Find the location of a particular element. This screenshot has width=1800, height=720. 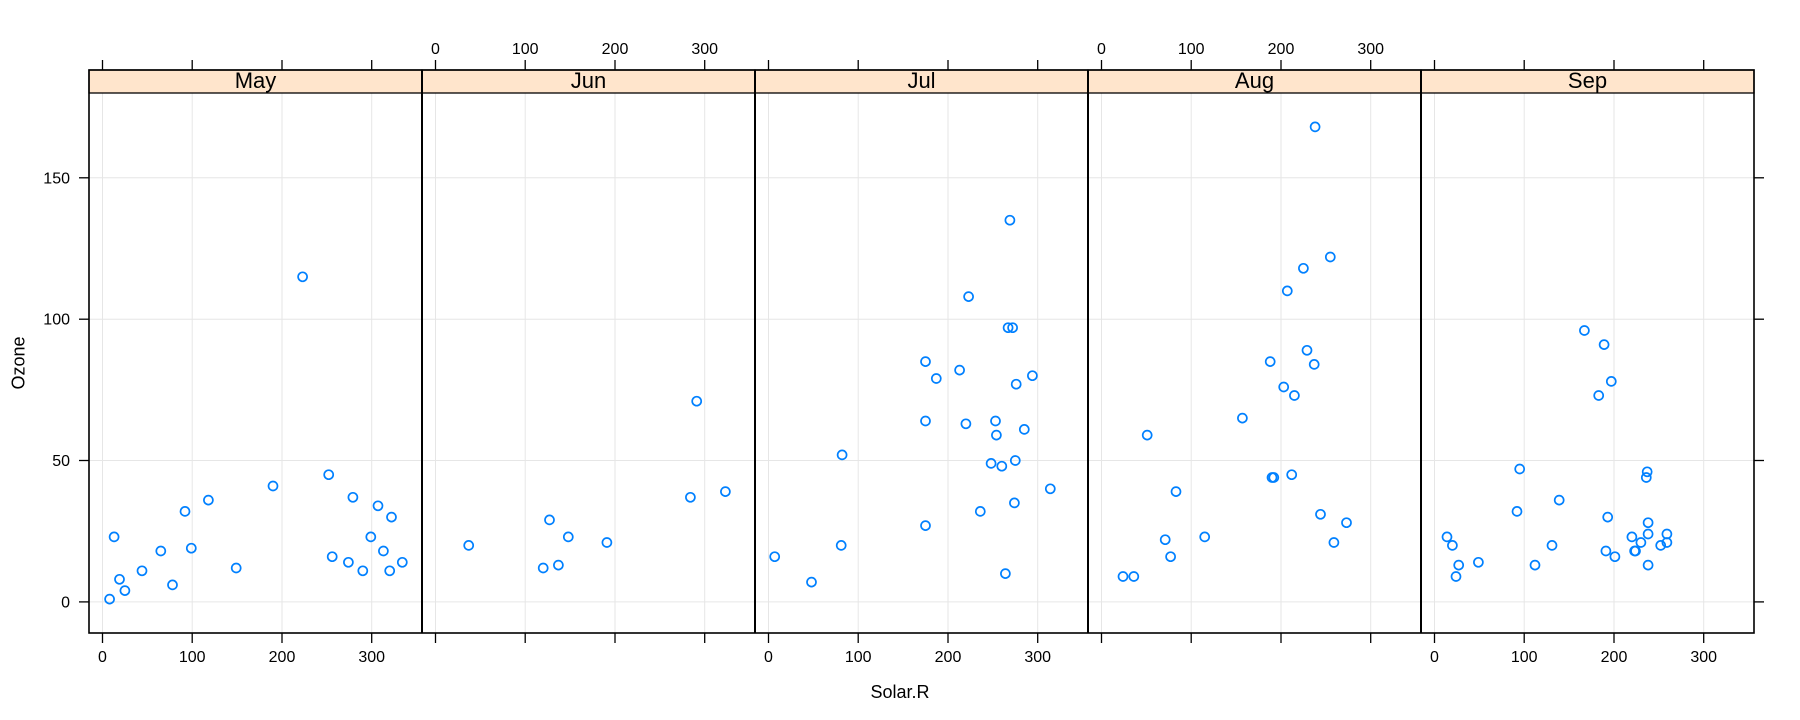

y-tick-label: 100 is located at coordinates (56, 320).